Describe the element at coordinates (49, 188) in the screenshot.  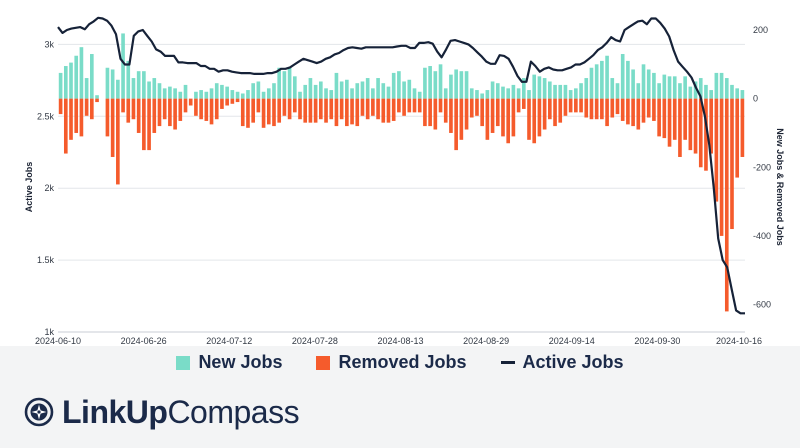
I see `y-left-tick-label: 2k` at that location.